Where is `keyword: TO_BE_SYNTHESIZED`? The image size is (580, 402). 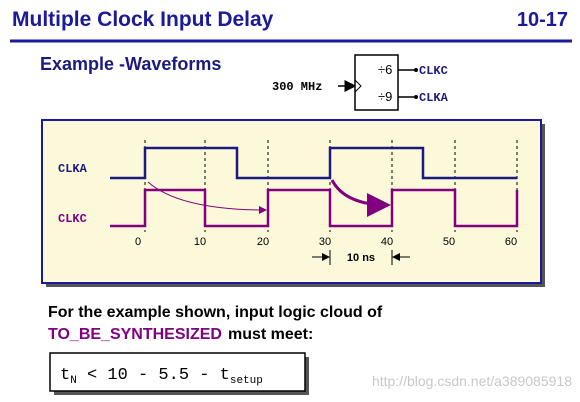 keyword: TO_BE_SYNTHESIZED is located at coordinates (135, 334).